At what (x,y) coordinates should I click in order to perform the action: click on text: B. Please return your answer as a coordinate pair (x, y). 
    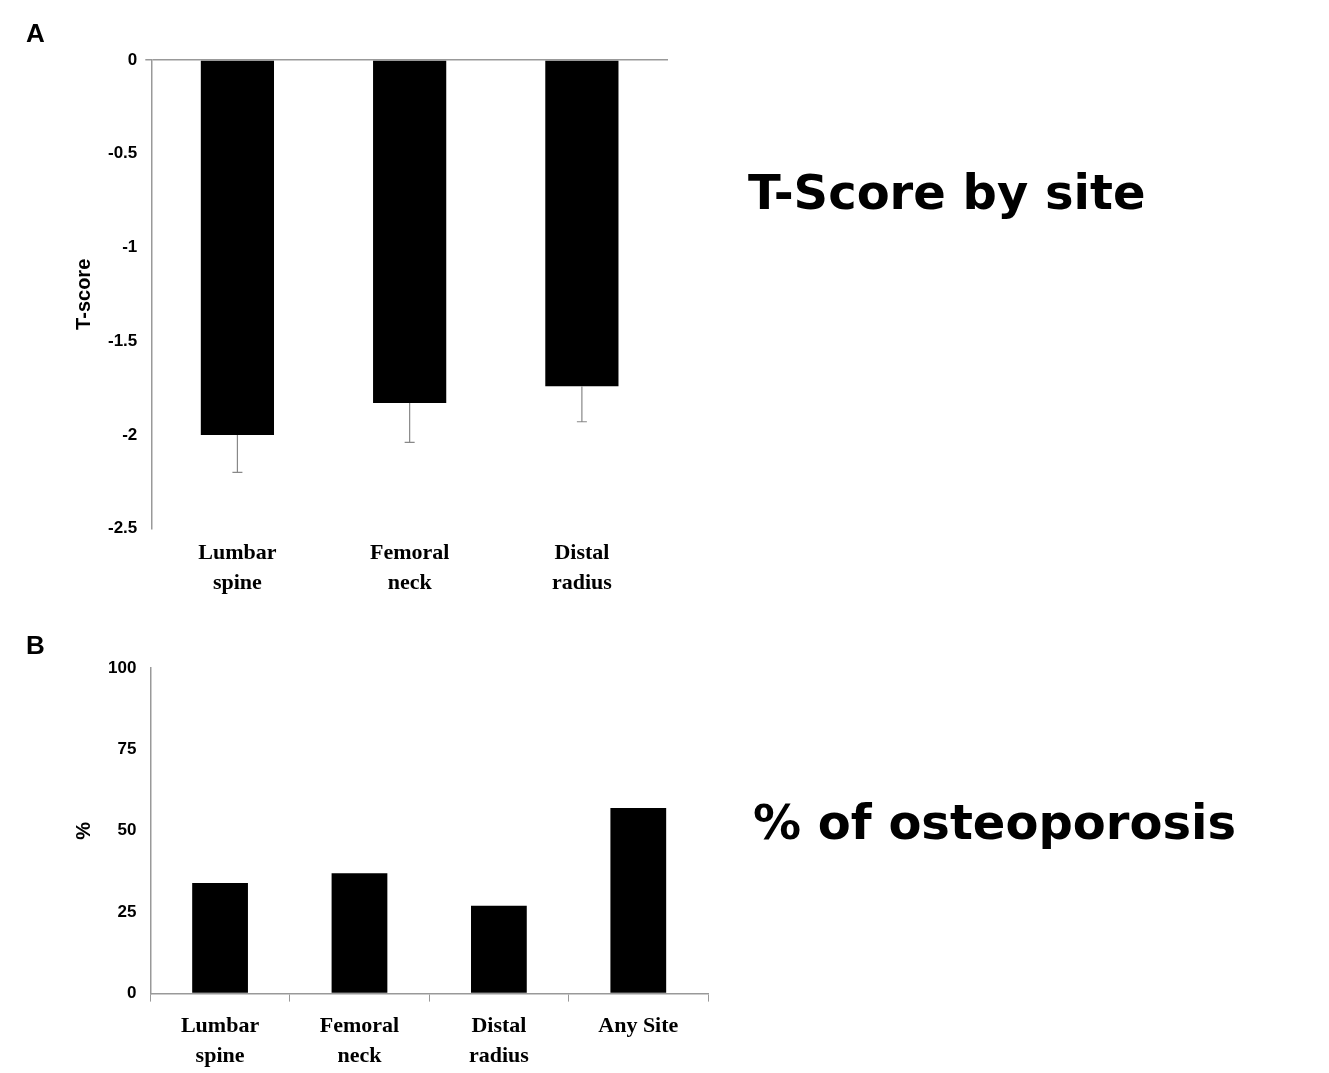
    Looking at the image, I should click on (35, 645).